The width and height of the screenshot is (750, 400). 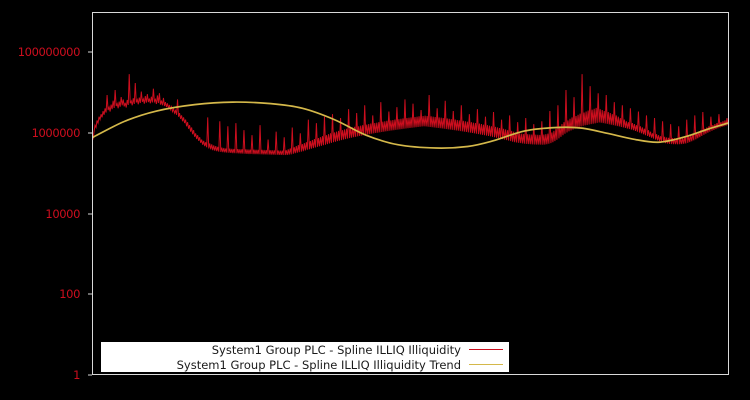 What do you see at coordinates (49, 52) in the screenshot?
I see `y-axis-tick-label: 100000000` at bounding box center [49, 52].